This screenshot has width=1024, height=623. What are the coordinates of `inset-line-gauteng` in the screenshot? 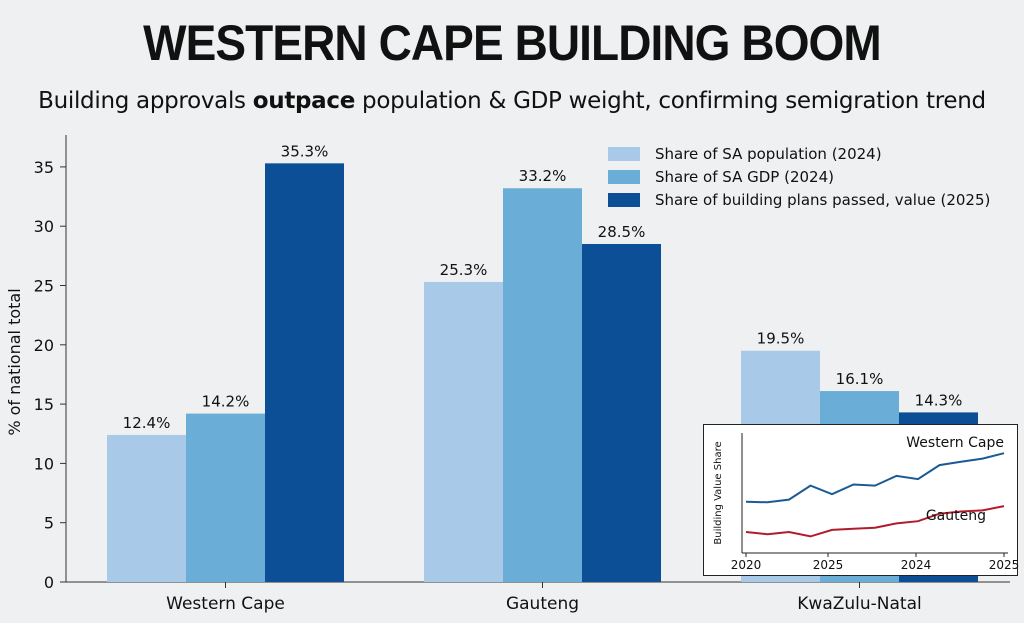 It's located at (875, 521).